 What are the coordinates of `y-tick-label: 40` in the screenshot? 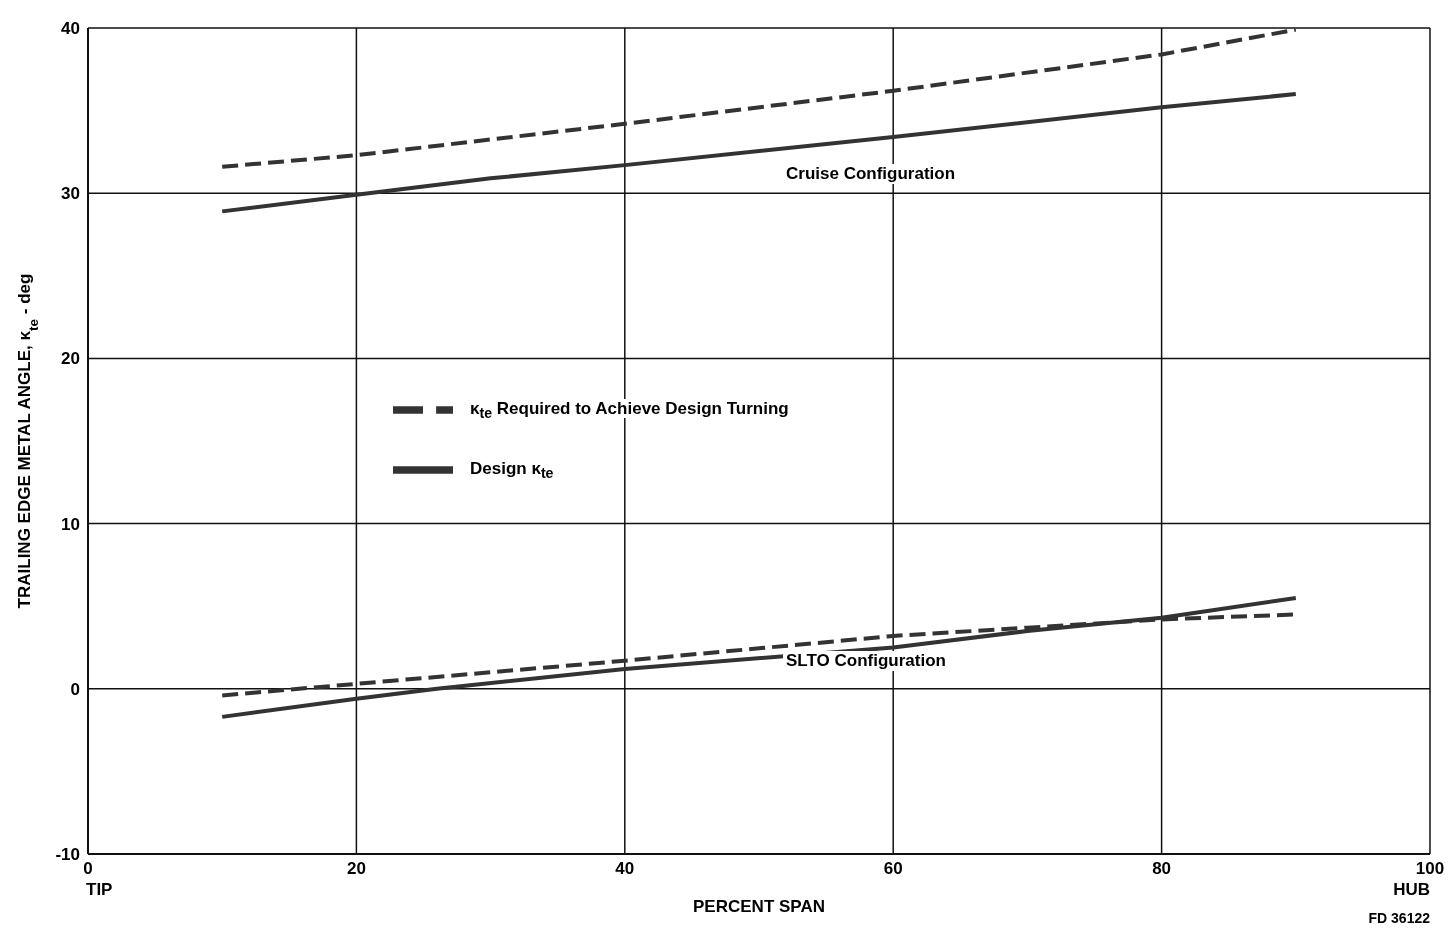 It's located at (70, 29).